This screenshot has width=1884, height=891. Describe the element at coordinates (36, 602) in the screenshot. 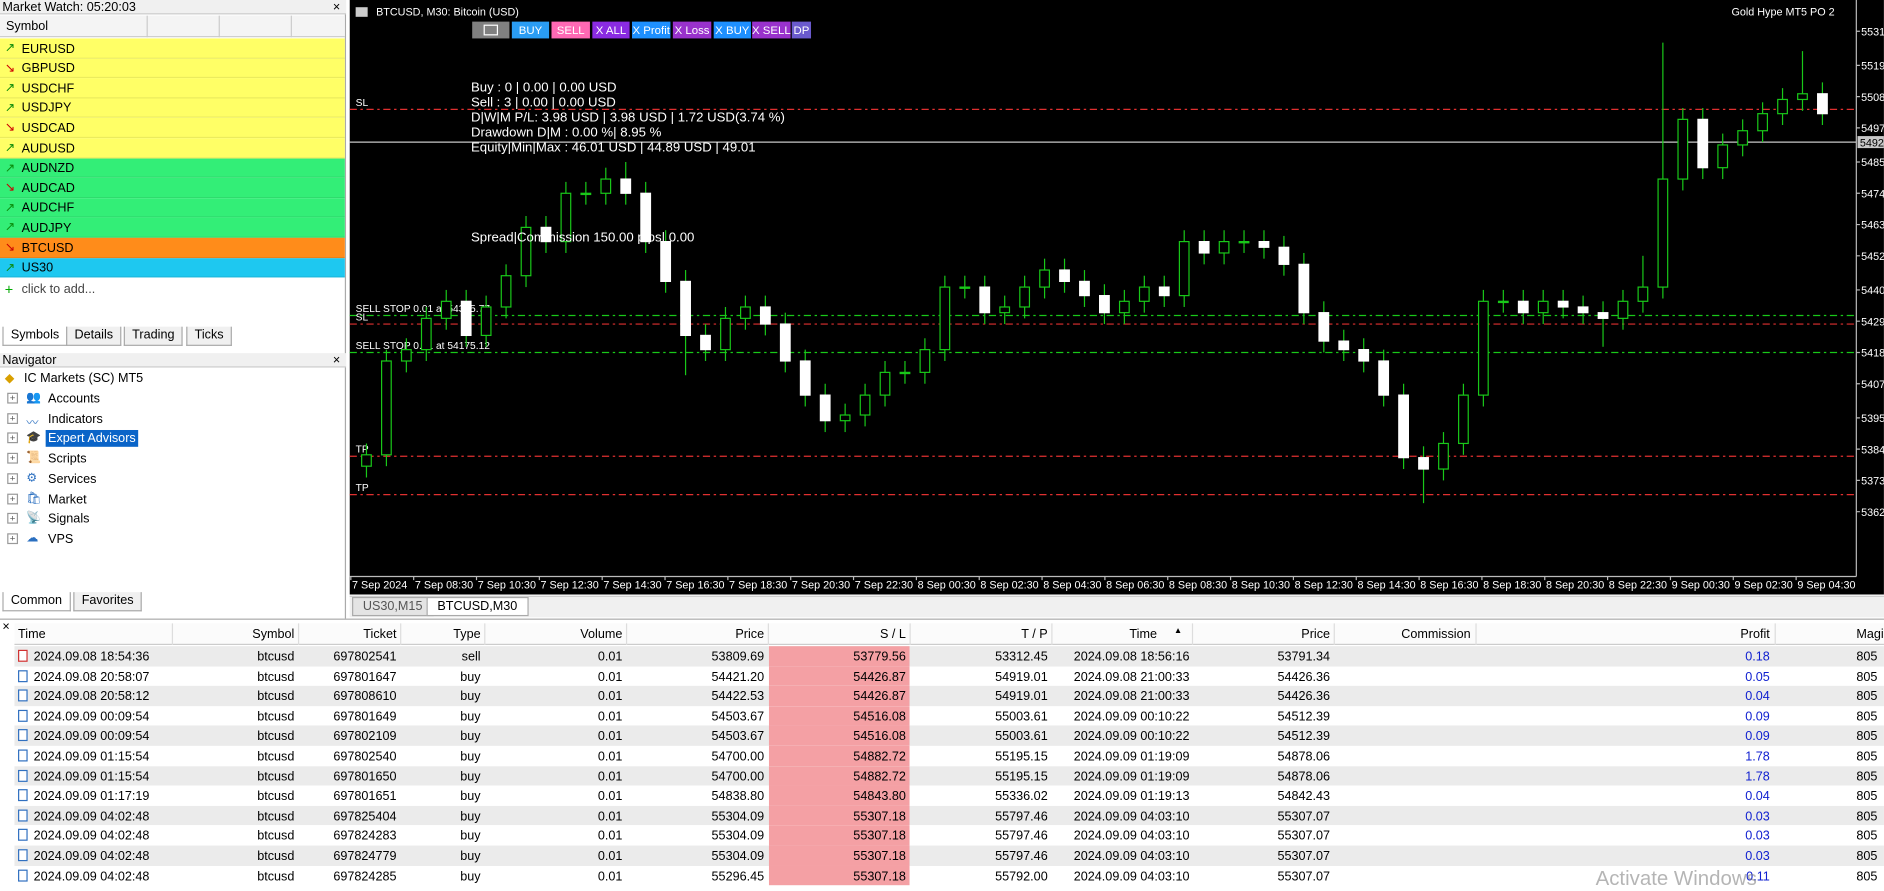

I see `tab: Common` at that location.